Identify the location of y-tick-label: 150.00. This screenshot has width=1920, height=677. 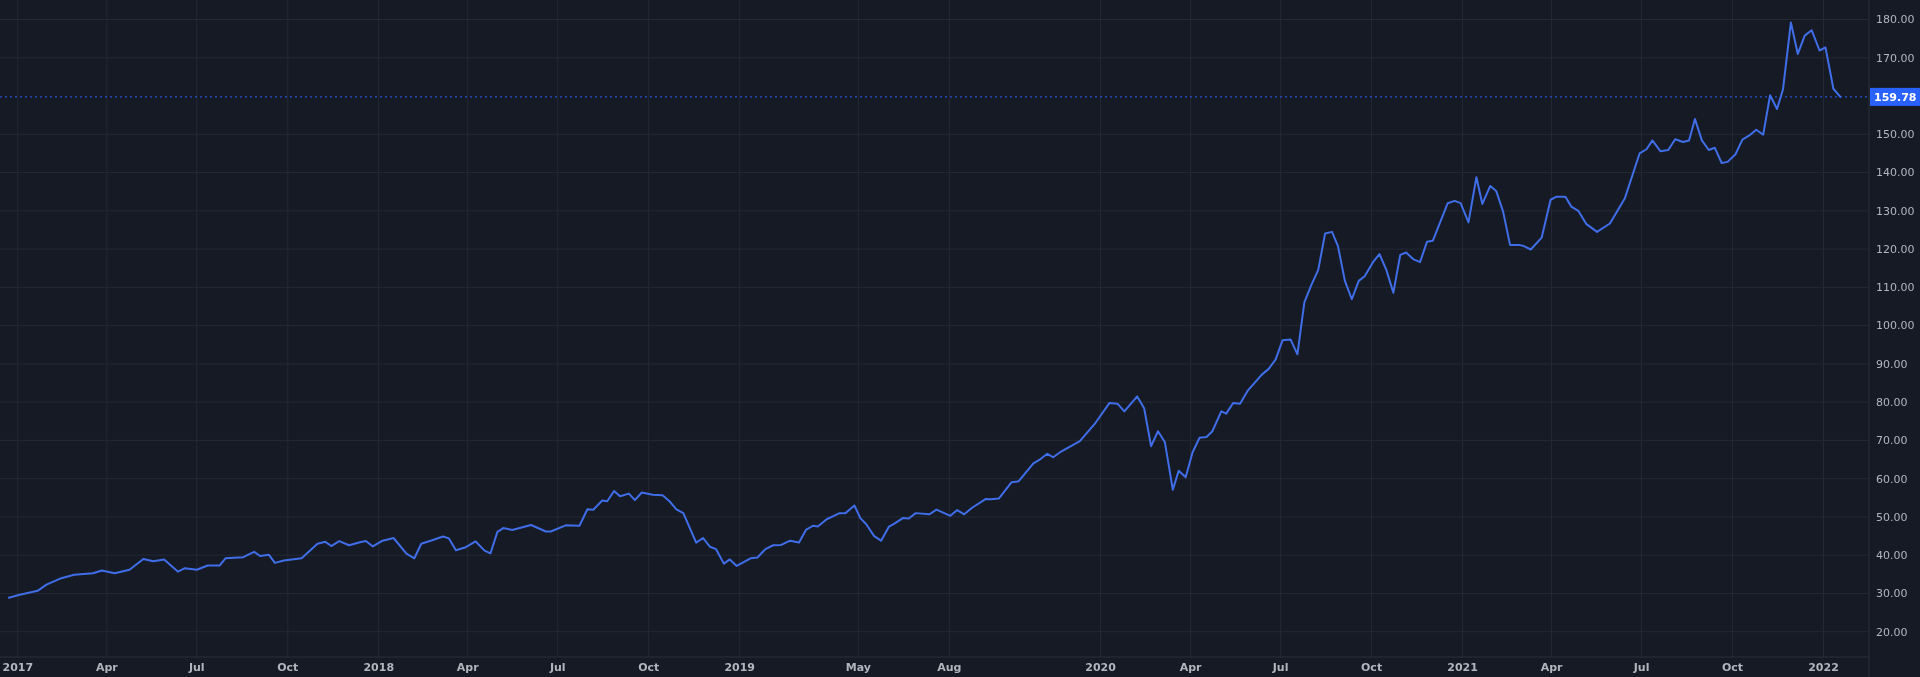
(1895, 135).